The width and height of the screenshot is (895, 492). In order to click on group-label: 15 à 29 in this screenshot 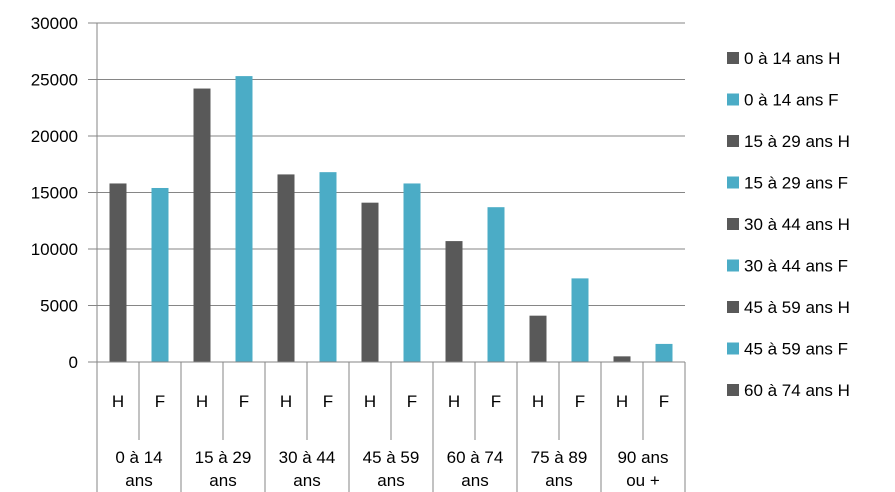, I will do `click(223, 457)`.